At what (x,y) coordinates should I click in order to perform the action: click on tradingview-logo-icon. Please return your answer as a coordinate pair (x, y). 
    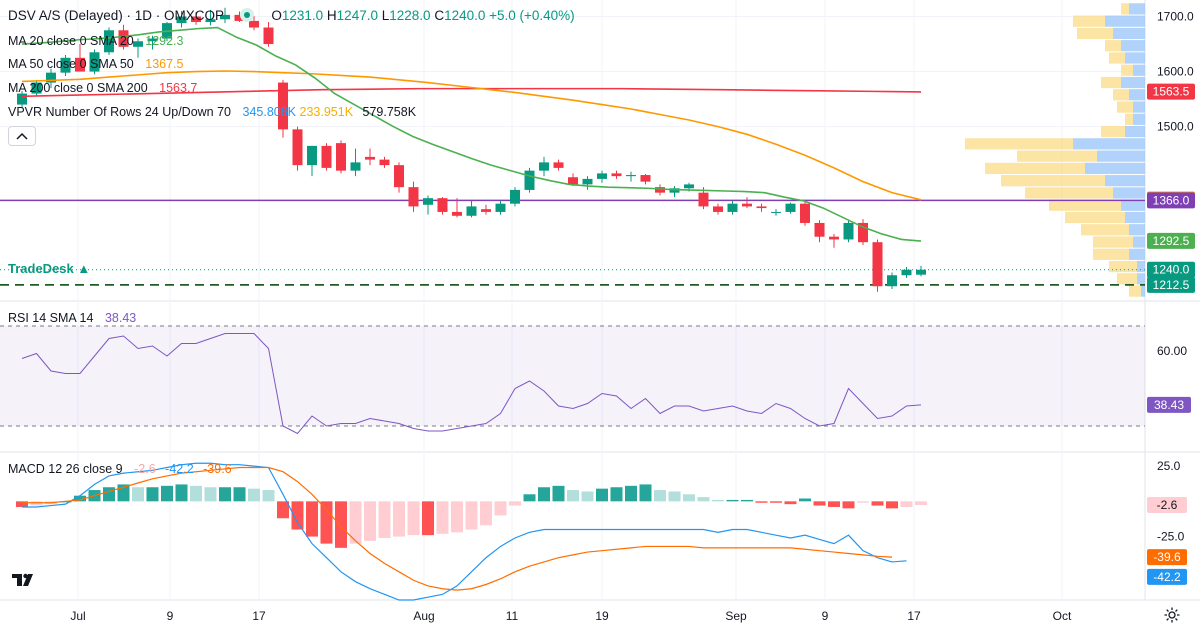
    Looking at the image, I should click on (24, 580).